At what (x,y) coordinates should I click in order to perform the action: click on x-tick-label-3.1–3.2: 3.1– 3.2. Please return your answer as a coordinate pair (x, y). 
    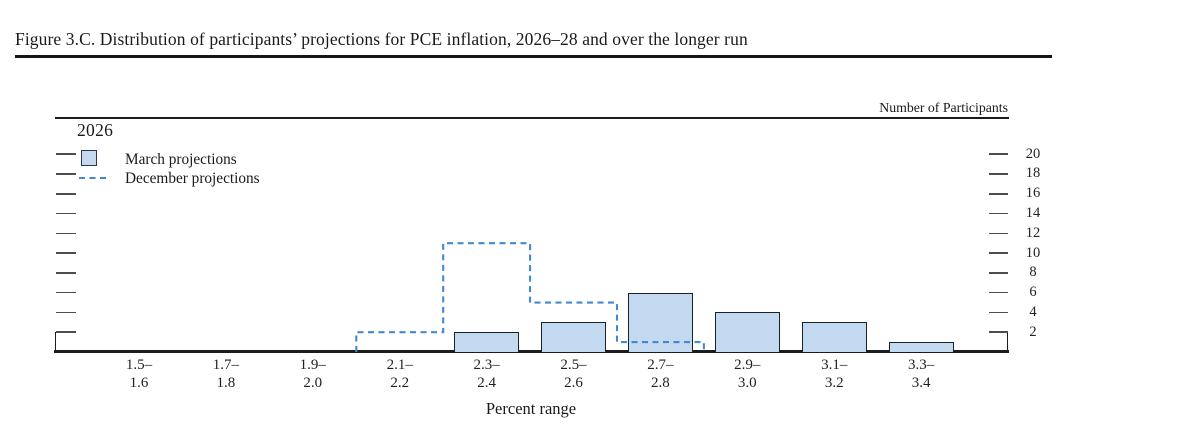
    Looking at the image, I should click on (834, 374).